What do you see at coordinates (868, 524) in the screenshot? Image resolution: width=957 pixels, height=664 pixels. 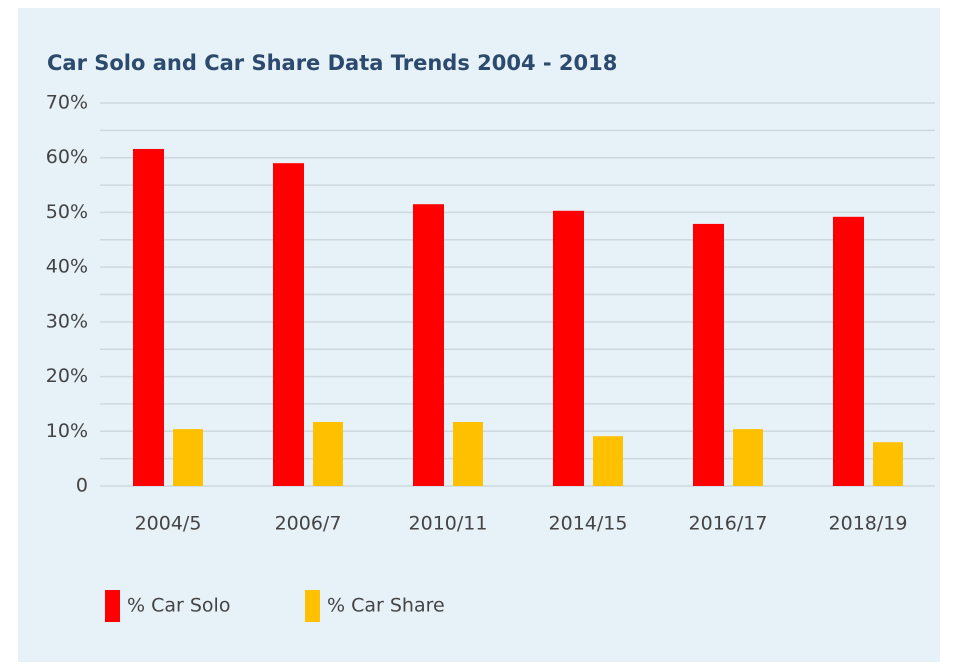 I see `x-tick-label: 2018/19` at bounding box center [868, 524].